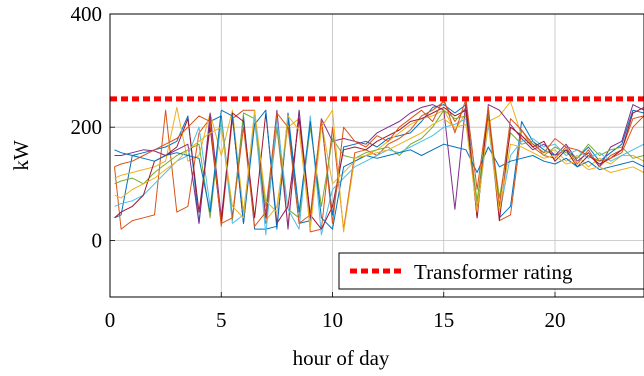 The image size is (644, 376). I want to click on y-tick-label-0: 0, so click(97, 240).